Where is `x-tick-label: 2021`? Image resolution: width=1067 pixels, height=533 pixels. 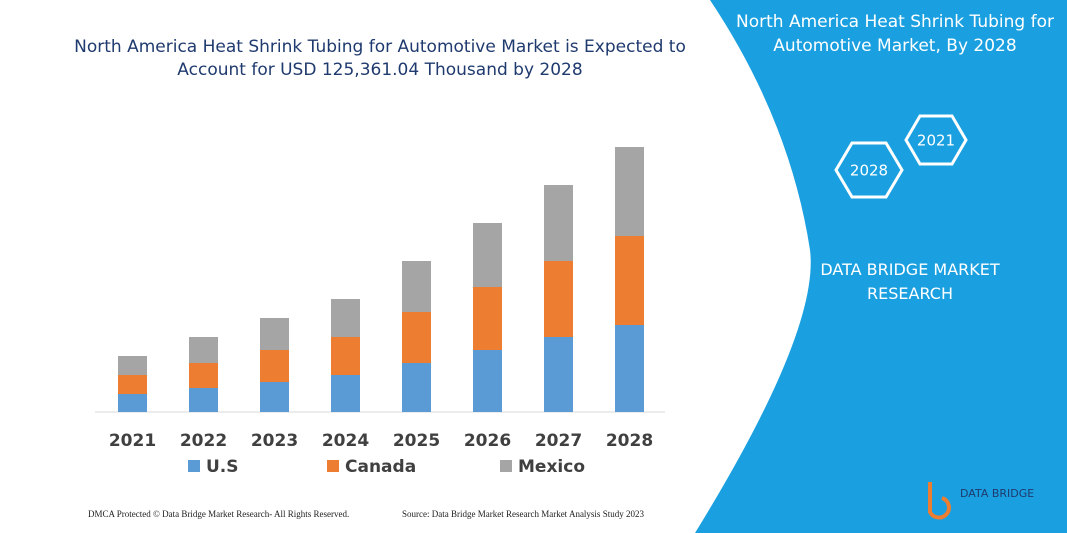
x-tick-label: 2021 is located at coordinates (132, 441).